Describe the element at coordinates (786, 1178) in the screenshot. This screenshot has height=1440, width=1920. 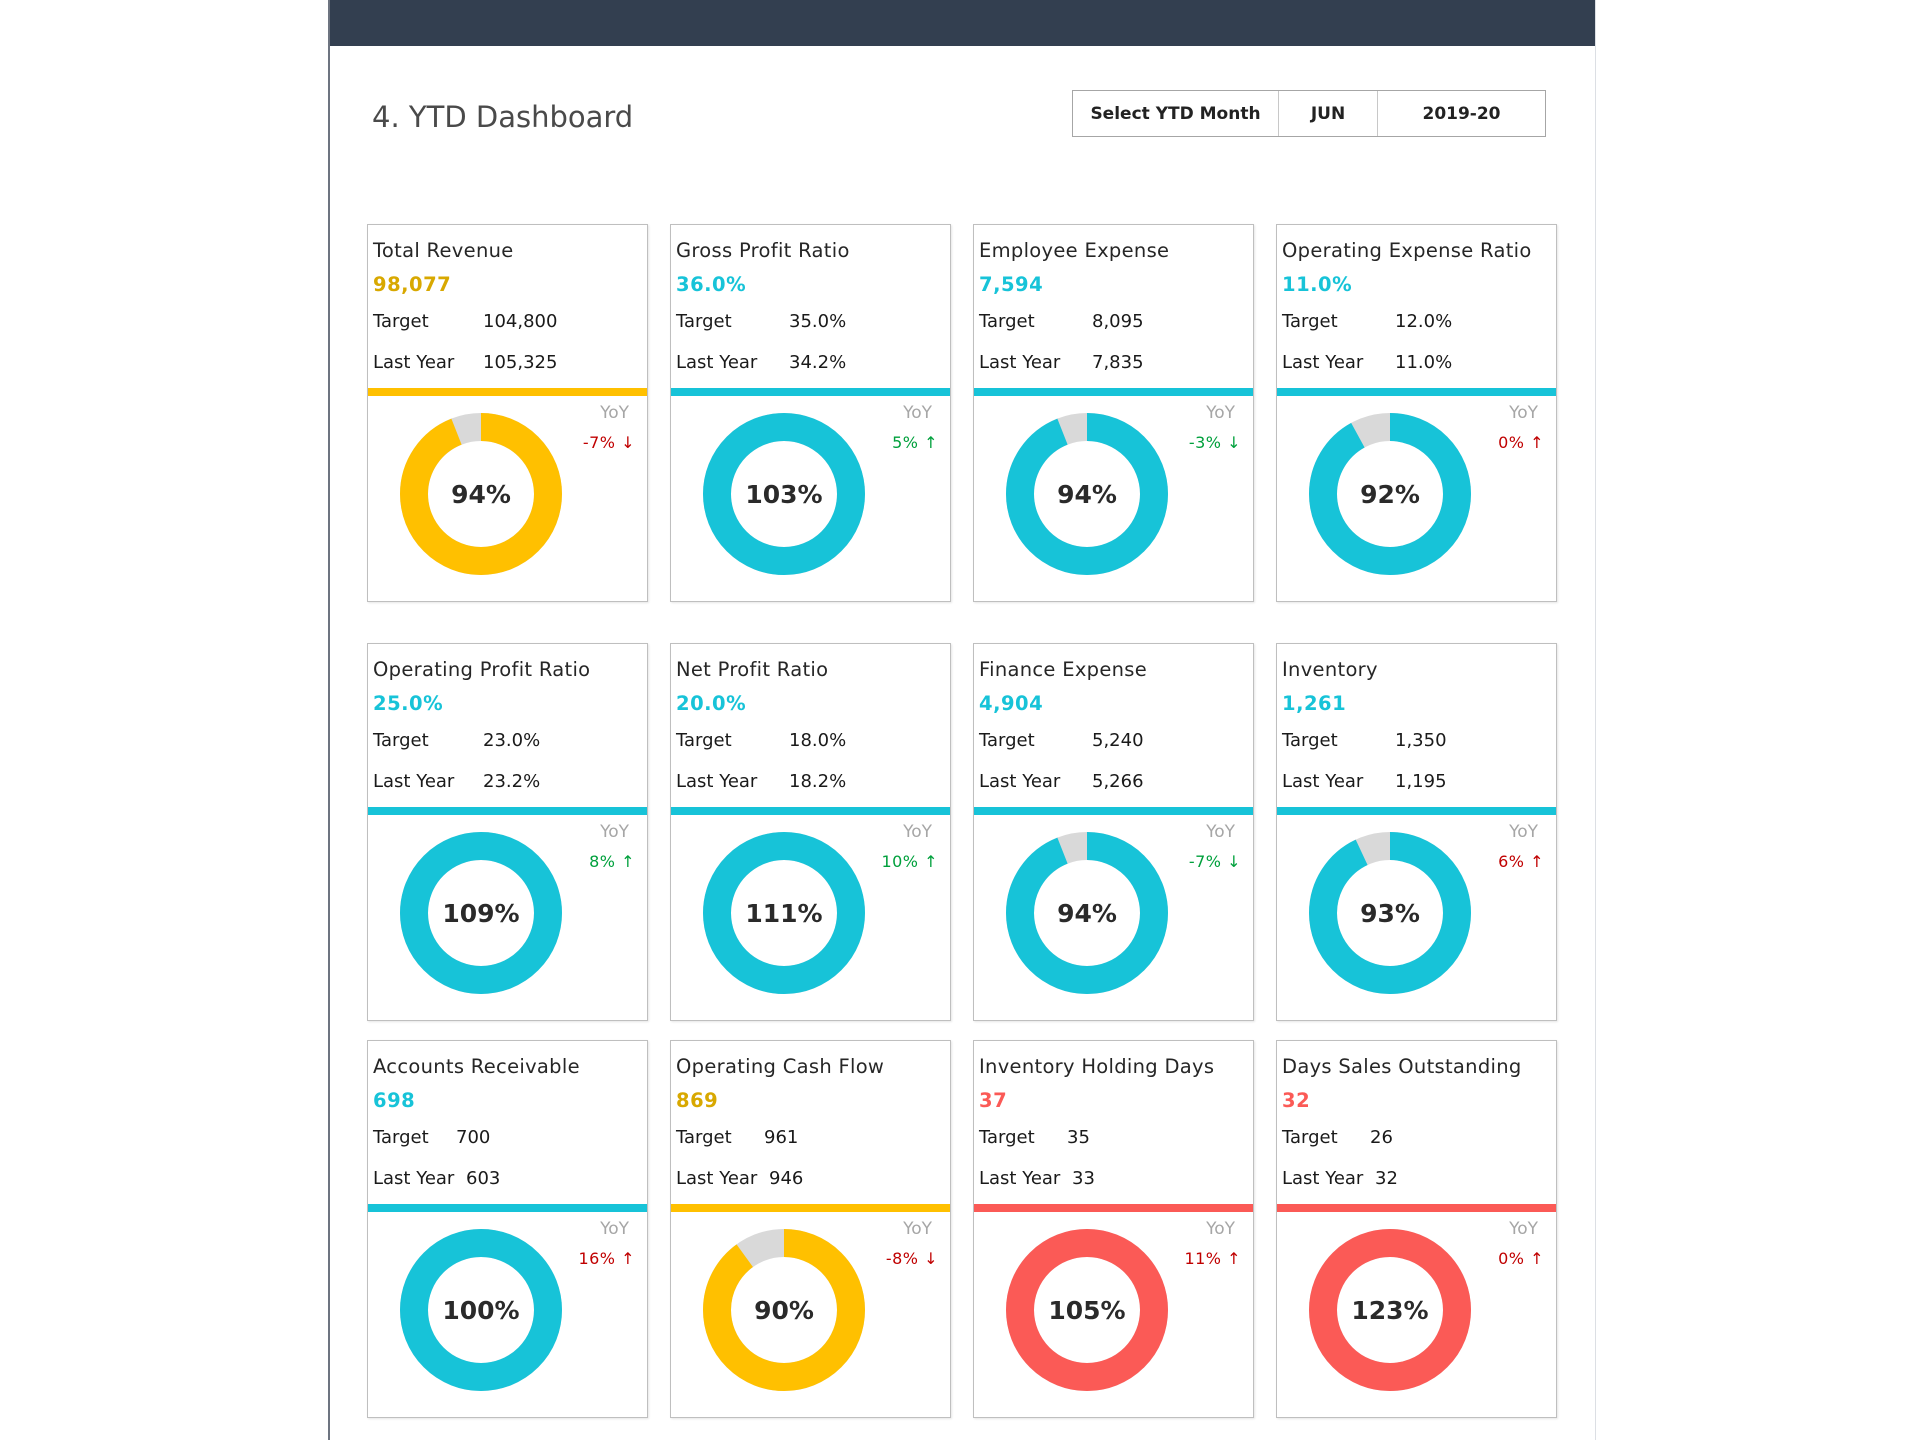
I see `last-year-value: 946` at that location.